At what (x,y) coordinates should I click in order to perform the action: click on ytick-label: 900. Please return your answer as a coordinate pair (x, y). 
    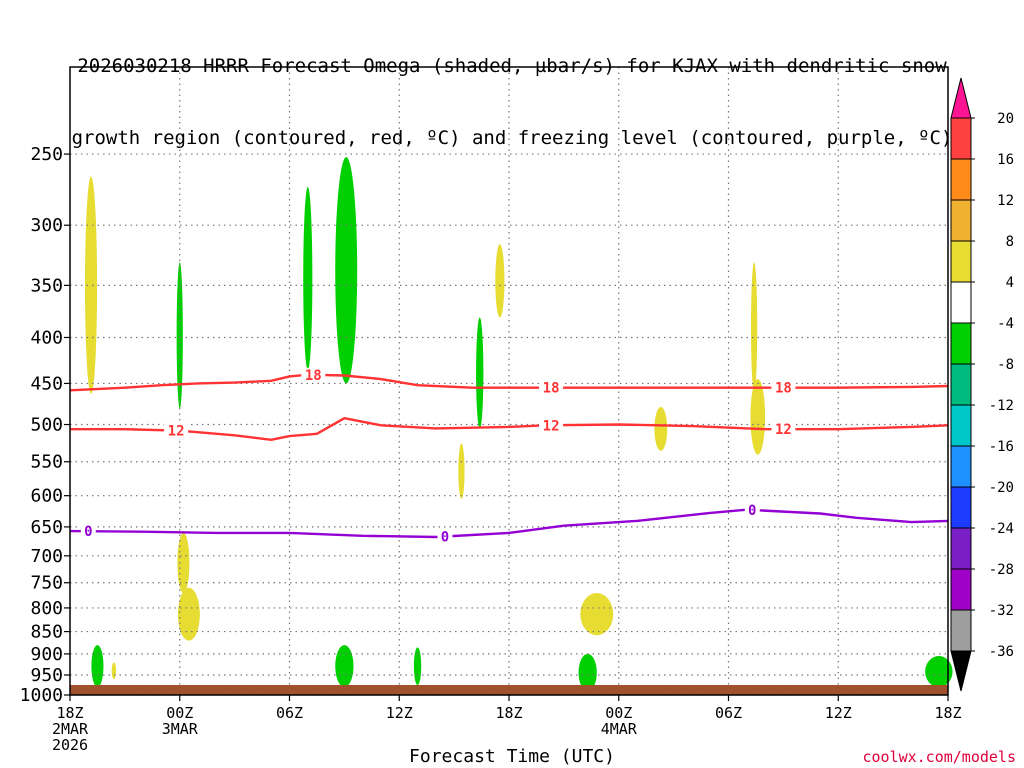
    Looking at the image, I should click on (46, 654).